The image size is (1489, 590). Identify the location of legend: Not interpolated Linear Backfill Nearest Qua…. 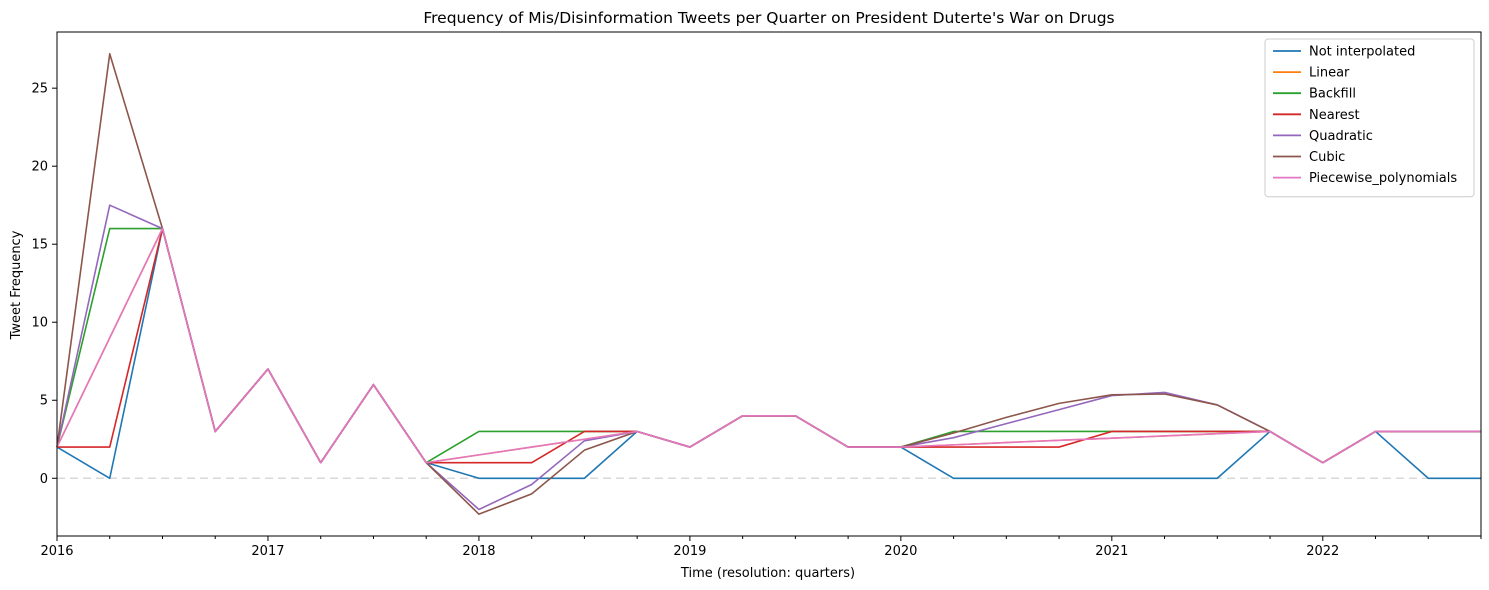
(1369, 118).